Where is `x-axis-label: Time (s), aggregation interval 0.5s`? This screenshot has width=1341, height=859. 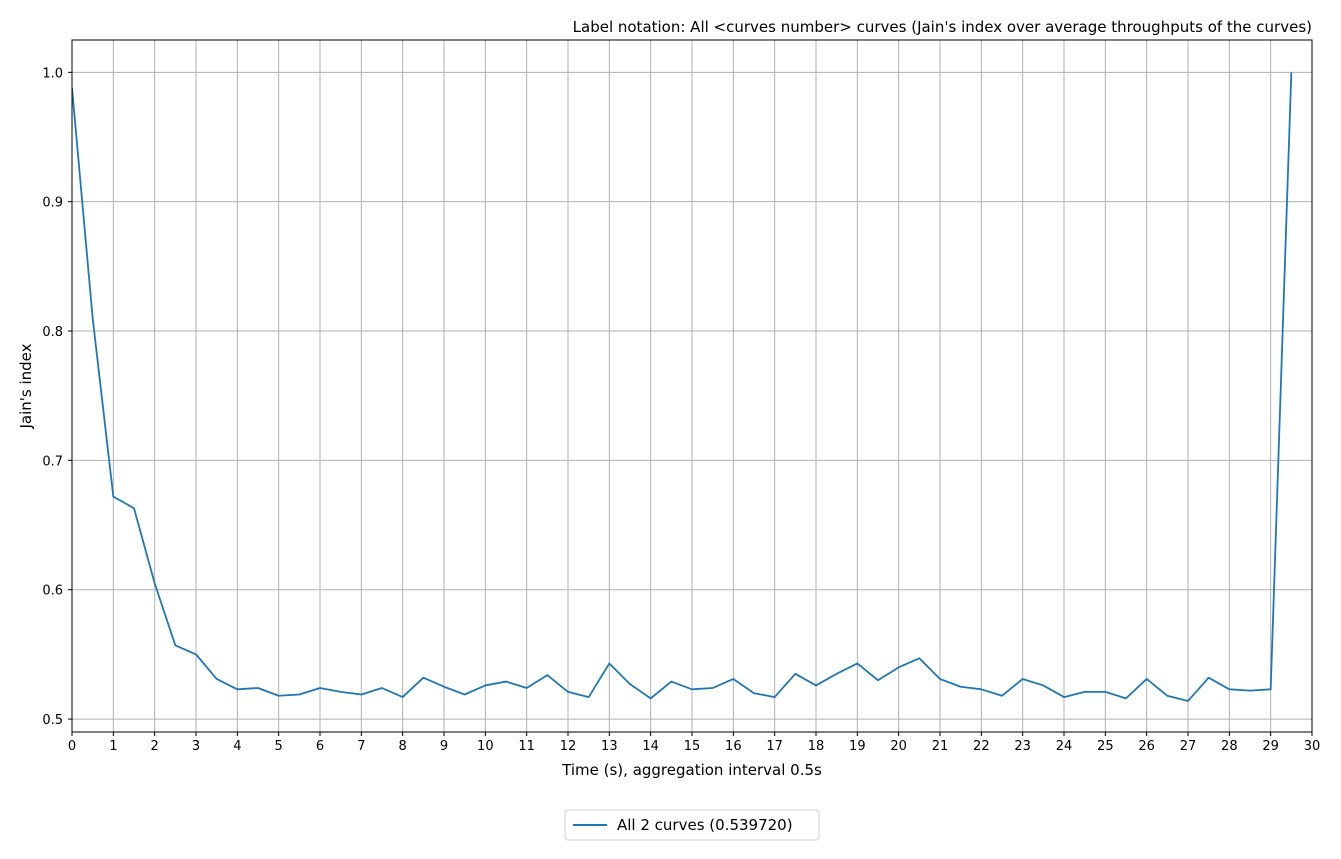
x-axis-label: Time (s), aggregation interval 0.5s is located at coordinates (691, 770).